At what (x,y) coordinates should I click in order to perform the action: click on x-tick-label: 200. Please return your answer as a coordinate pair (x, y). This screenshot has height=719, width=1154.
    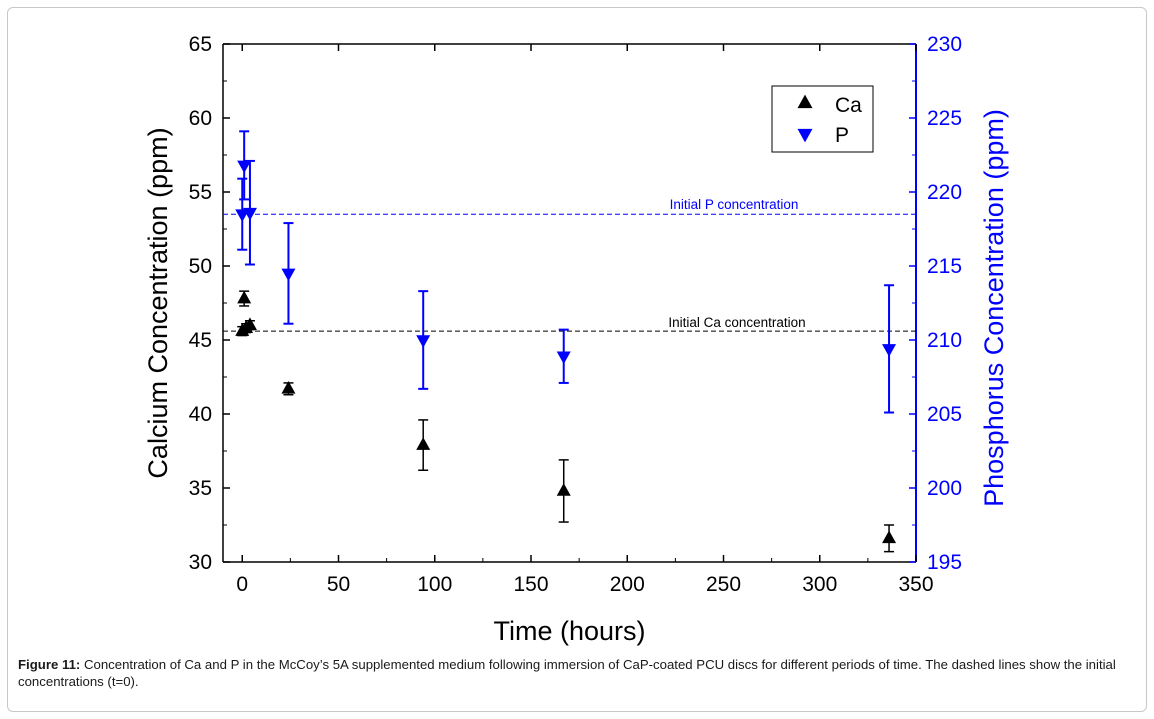
    Looking at the image, I should click on (627, 584).